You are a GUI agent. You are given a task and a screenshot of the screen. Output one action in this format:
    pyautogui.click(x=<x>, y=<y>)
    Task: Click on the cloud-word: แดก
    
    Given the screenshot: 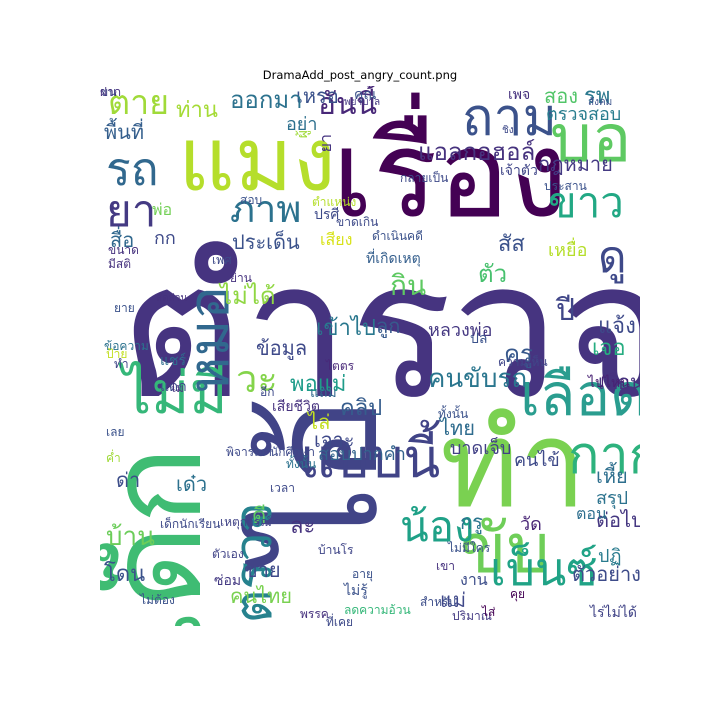 What is the action you would take?
    pyautogui.click(x=173, y=387)
    